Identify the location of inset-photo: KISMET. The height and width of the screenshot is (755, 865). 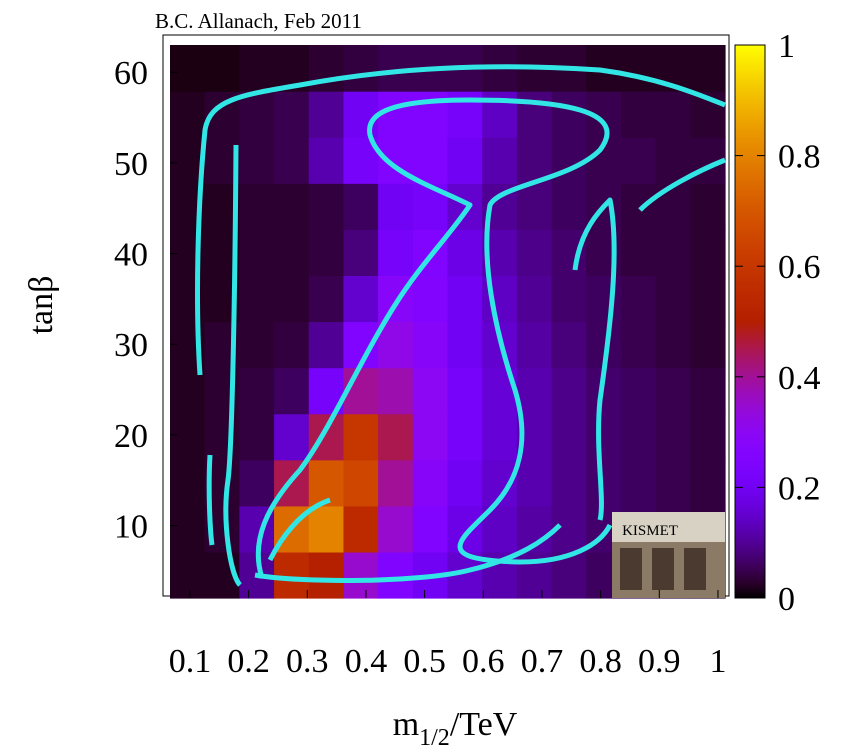
(668, 555).